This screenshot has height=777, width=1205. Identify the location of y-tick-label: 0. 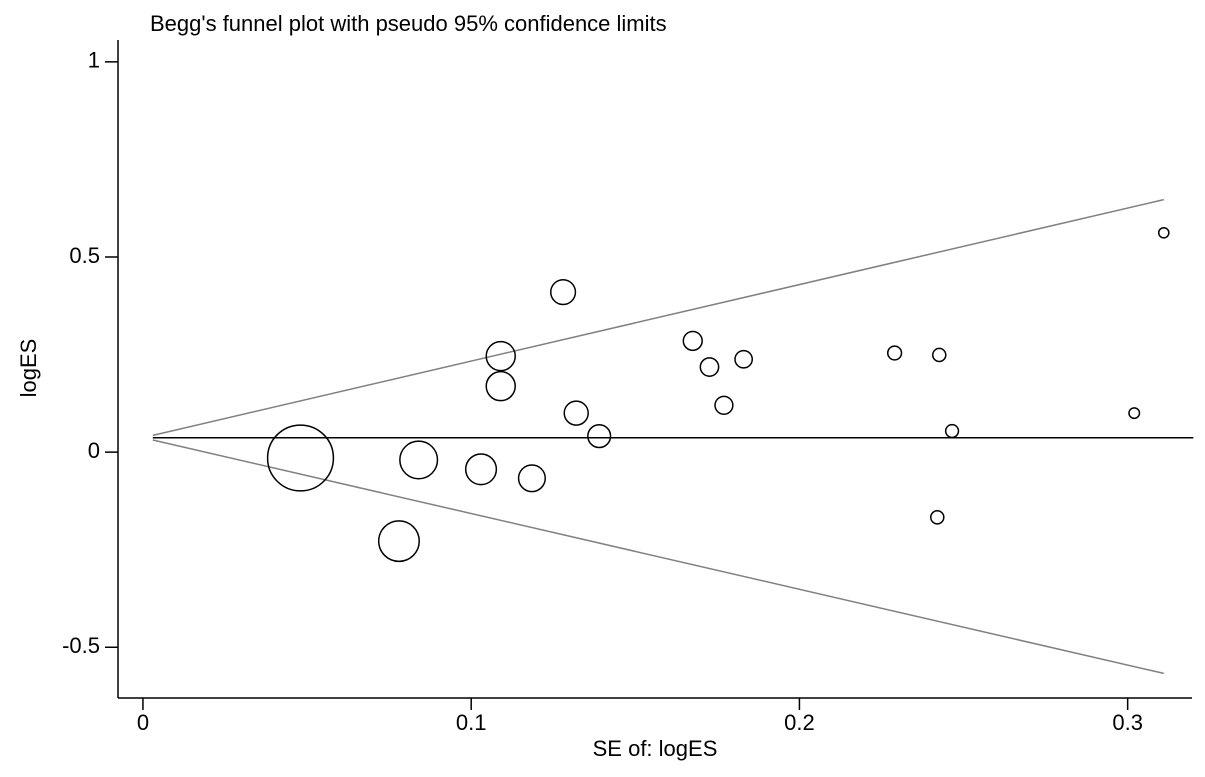
(94, 450).